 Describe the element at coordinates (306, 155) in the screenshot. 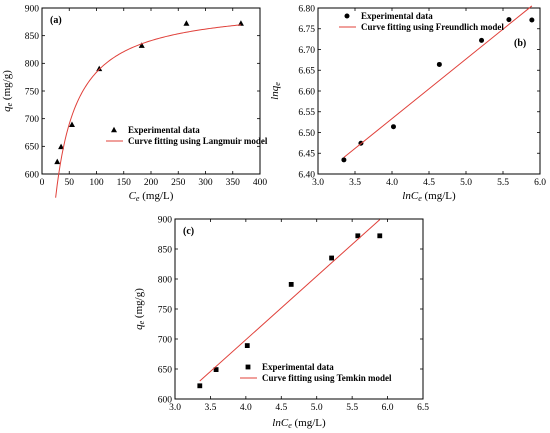

I see `y-tick-label: 6.45` at that location.